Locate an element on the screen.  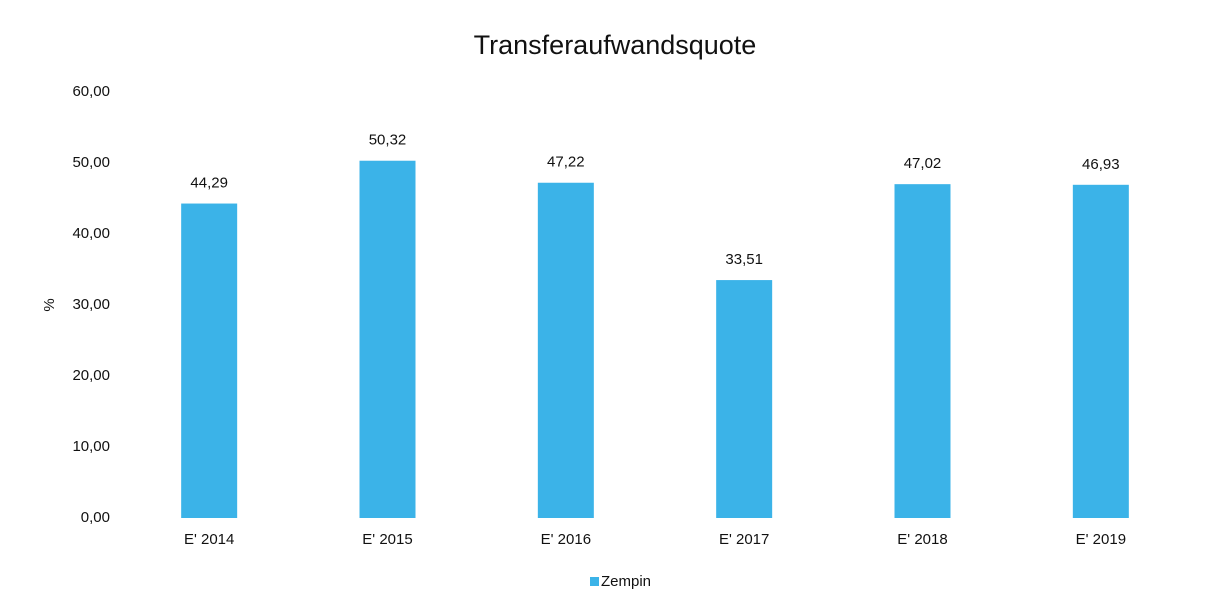
y-tick-label: 60,00 is located at coordinates (91, 91).